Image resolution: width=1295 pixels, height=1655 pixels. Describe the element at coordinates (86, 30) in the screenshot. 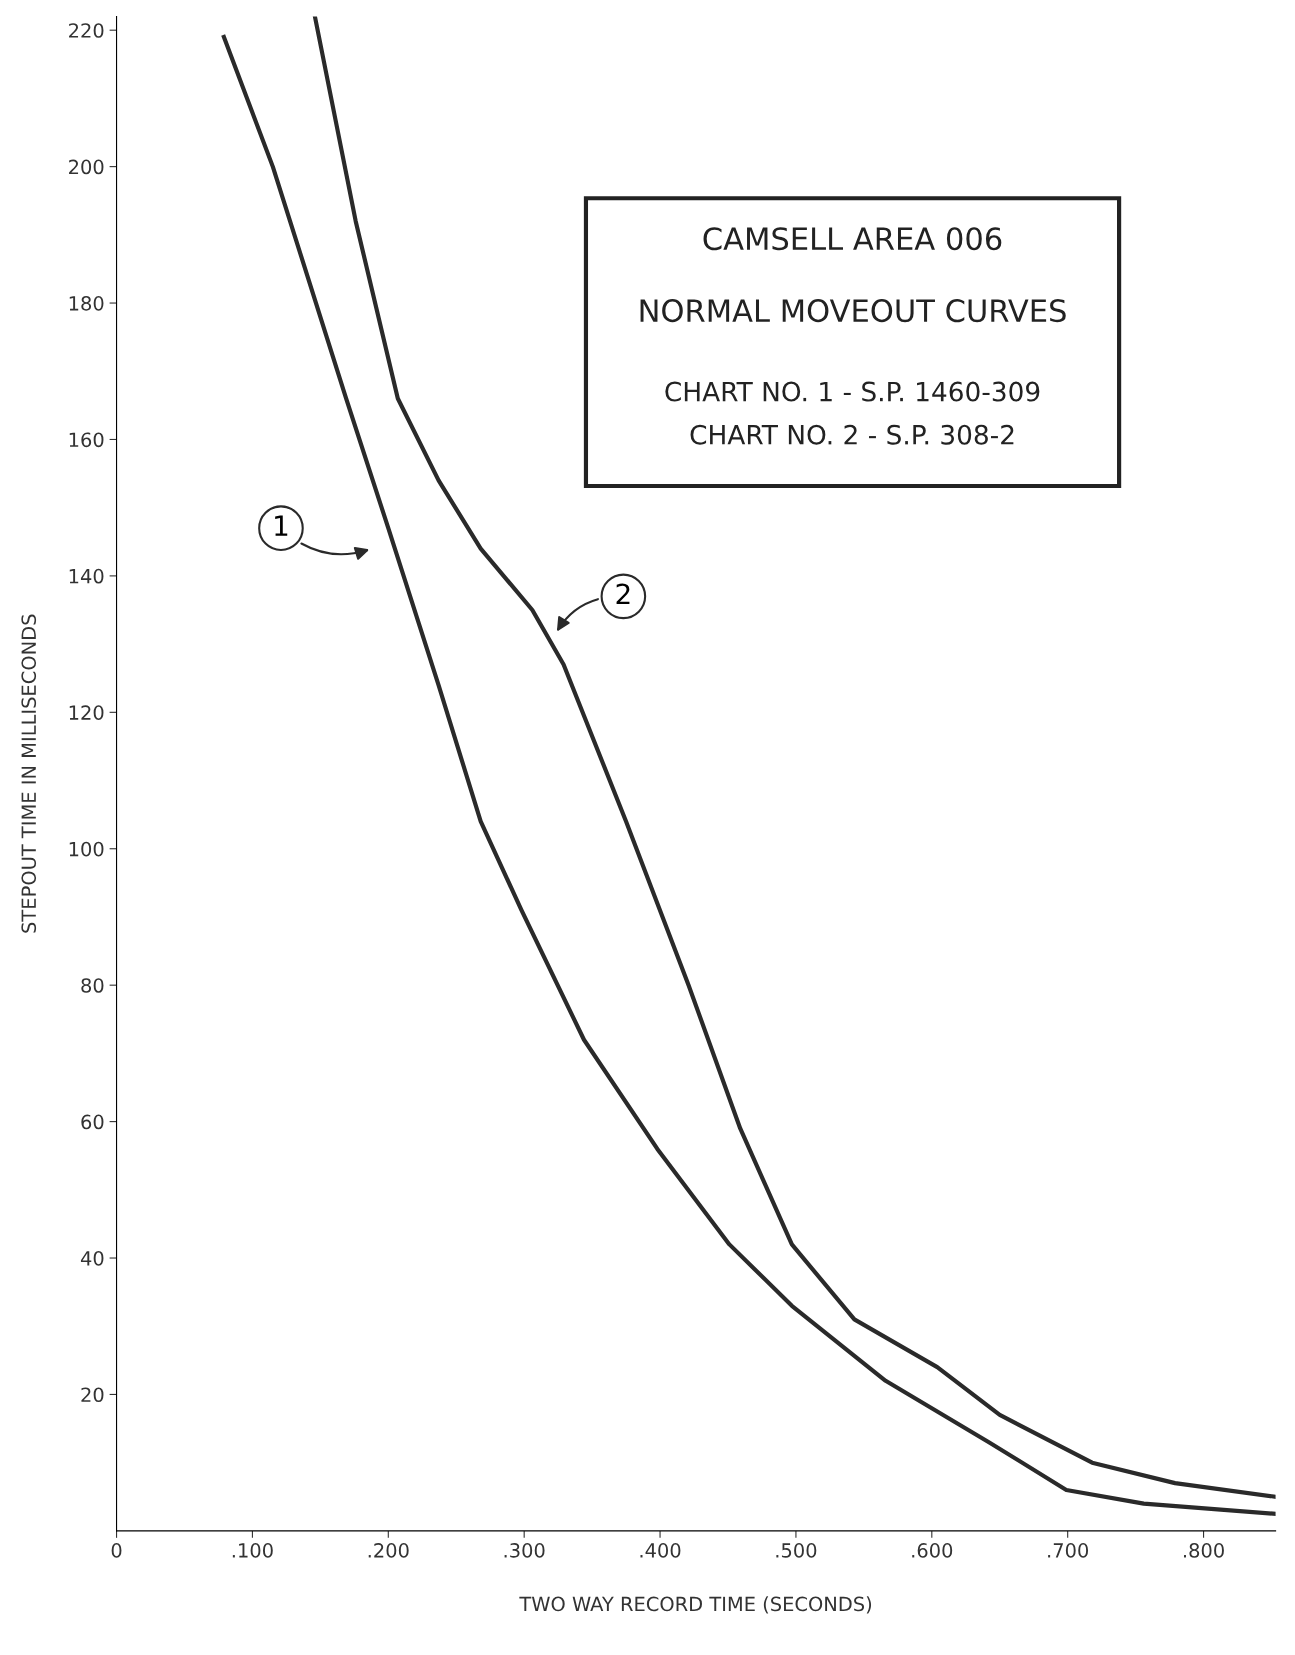

I see `y-tick-label: 220` at that location.